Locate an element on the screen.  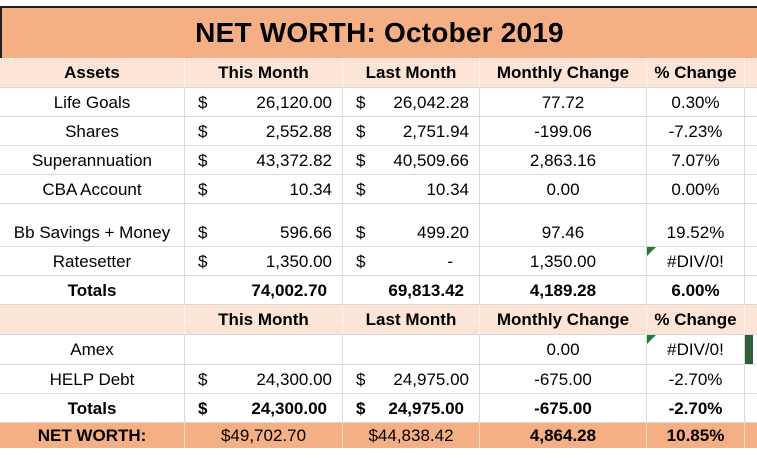
amount-value: - is located at coordinates (450, 261).